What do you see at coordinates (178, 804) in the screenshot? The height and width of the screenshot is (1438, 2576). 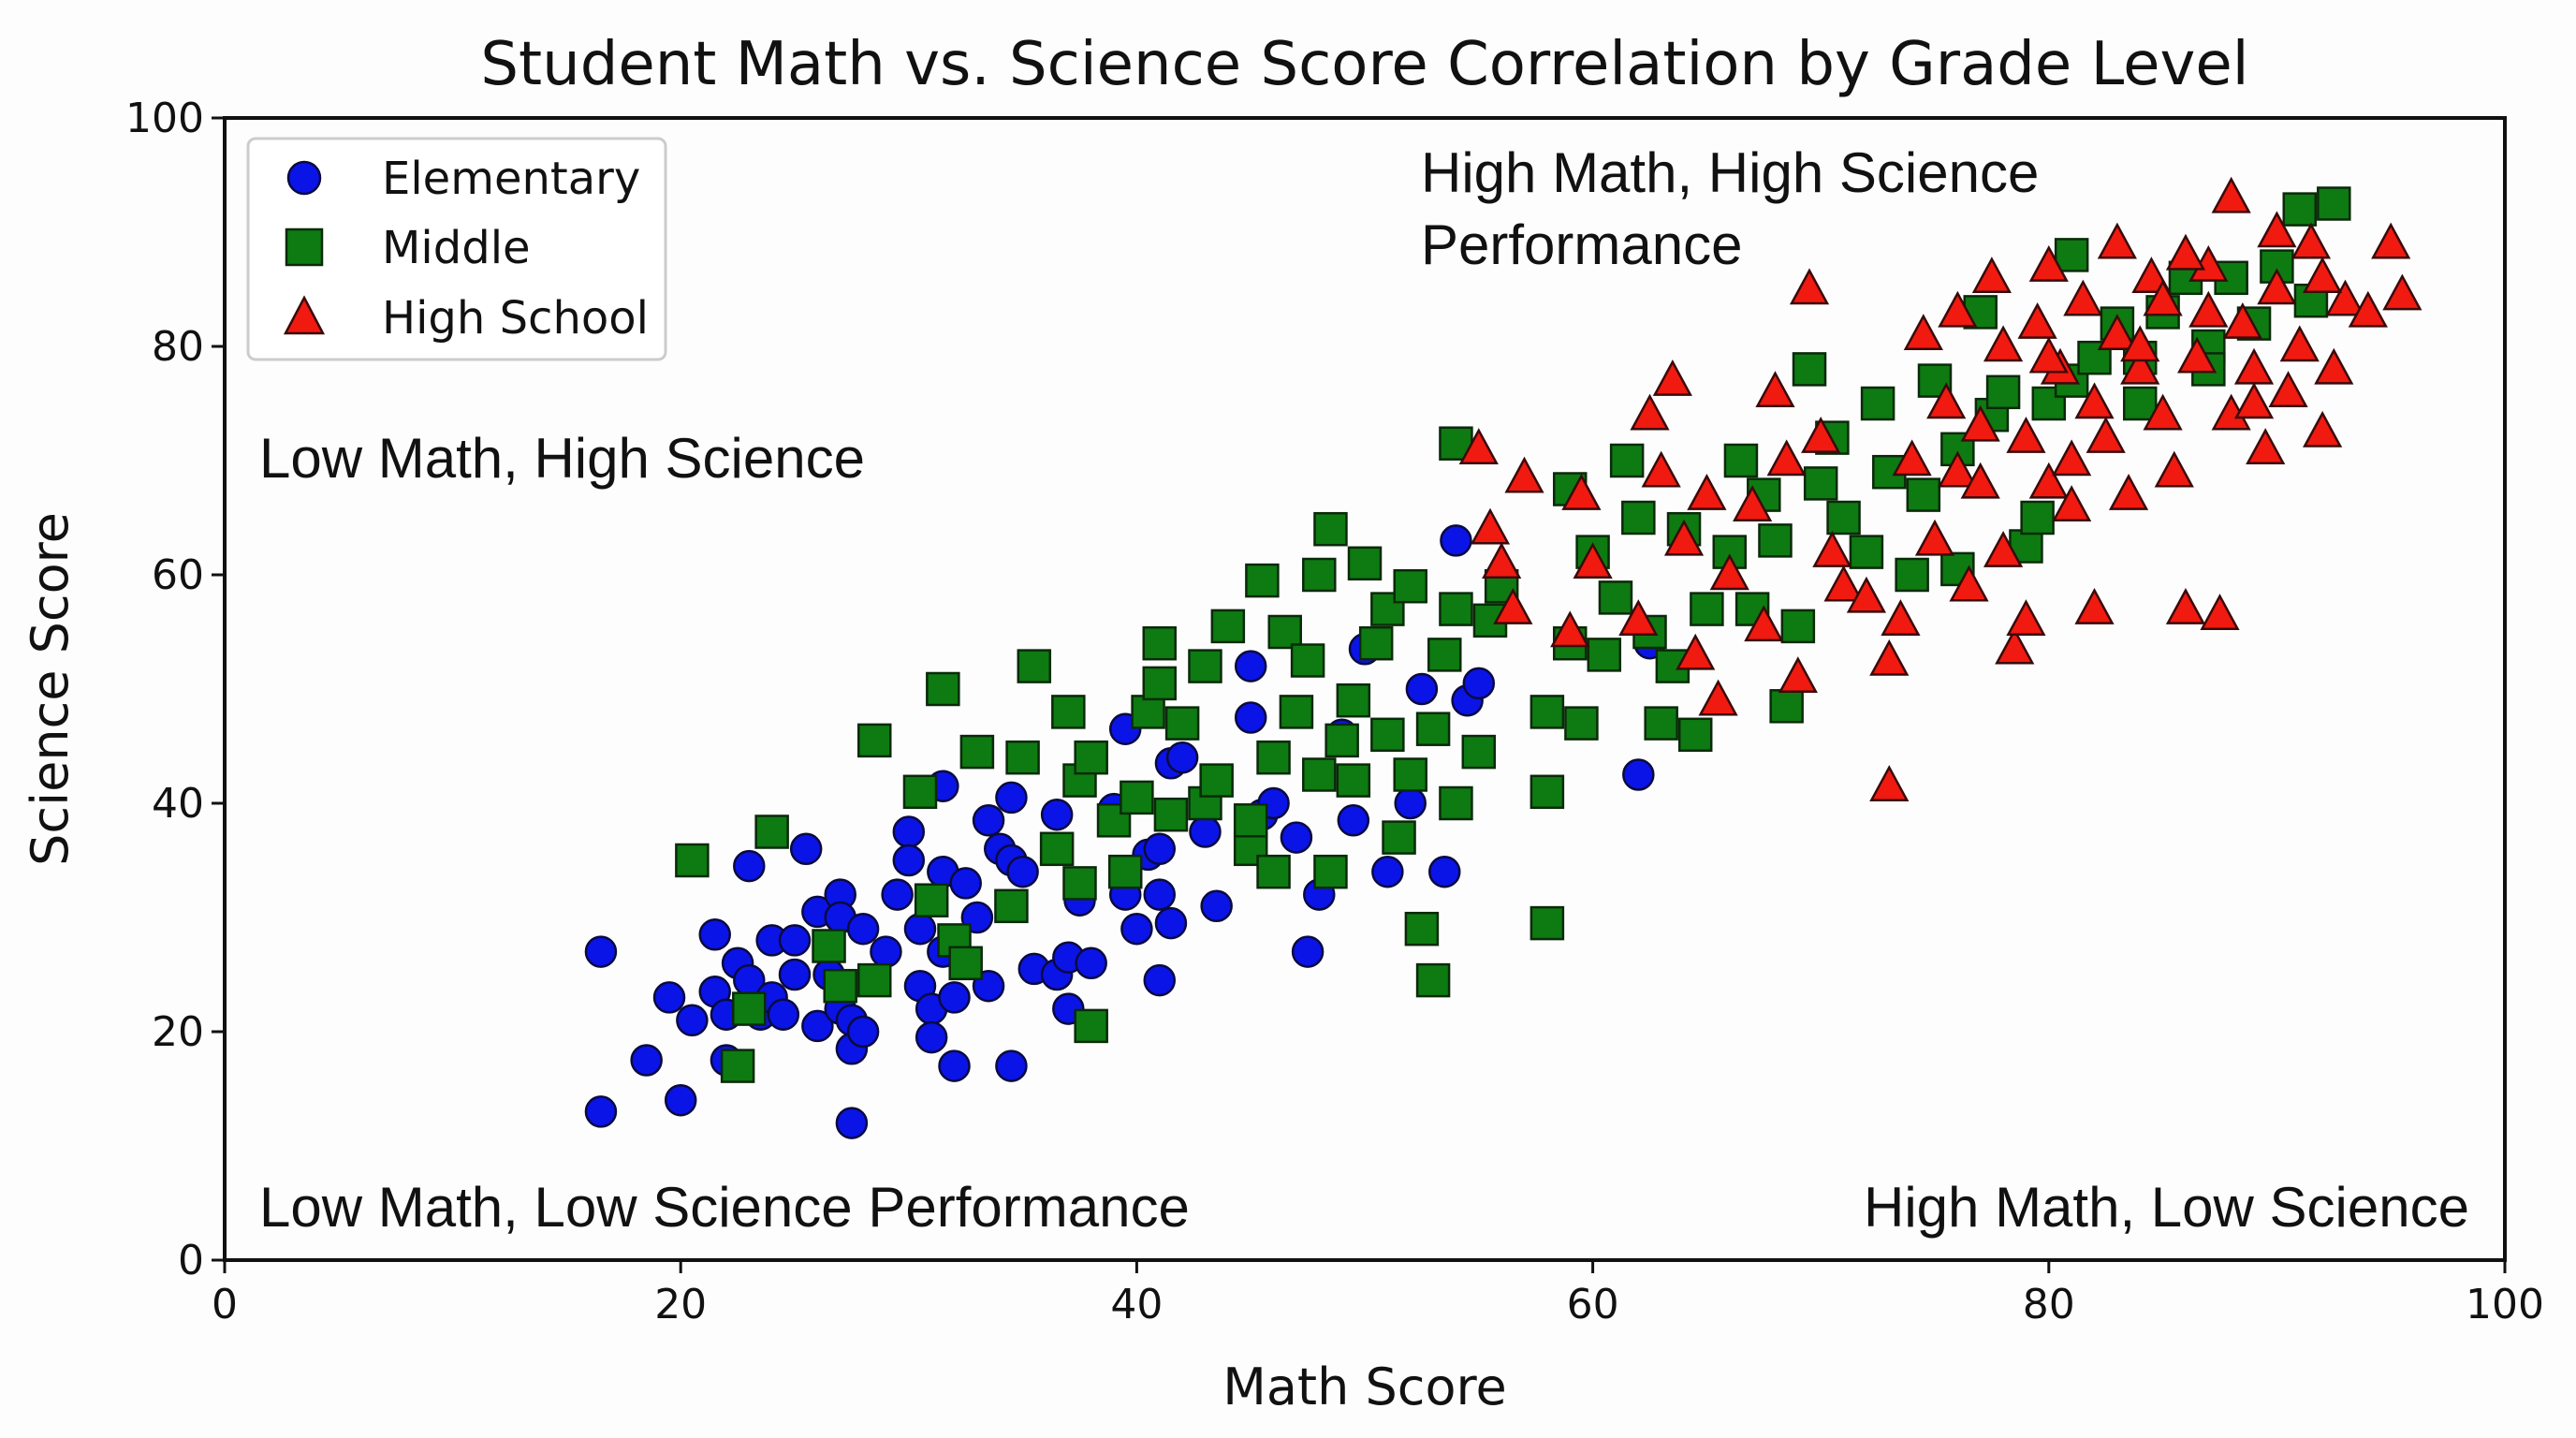 I see `y-tick-label: 40` at bounding box center [178, 804].